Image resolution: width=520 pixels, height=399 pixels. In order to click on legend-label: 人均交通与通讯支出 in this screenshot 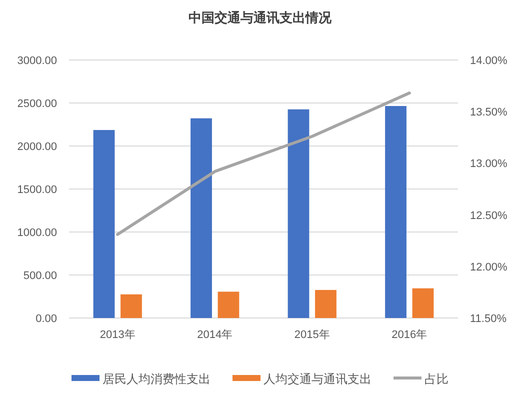, I will do `click(318, 379)`.